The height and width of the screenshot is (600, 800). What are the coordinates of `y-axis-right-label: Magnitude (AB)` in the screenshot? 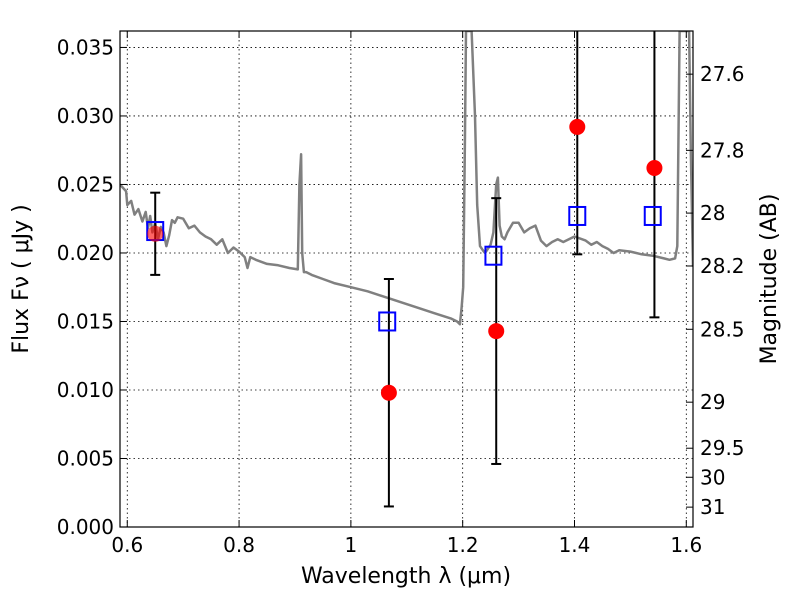 It's located at (769, 279).